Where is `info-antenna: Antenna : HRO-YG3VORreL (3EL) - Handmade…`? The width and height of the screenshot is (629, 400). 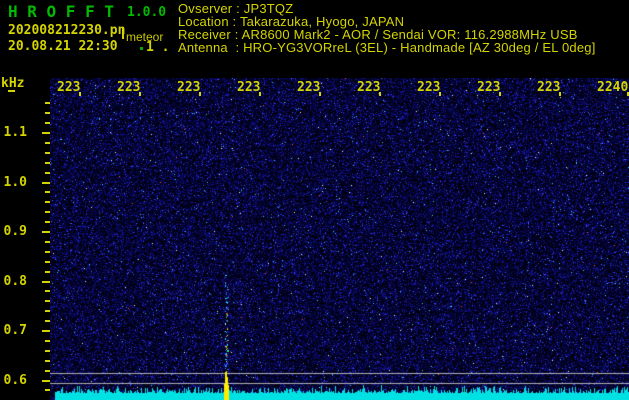 info-antenna: Antenna : HRO-YG3VORreL (3EL) - Handmade… is located at coordinates (387, 47).